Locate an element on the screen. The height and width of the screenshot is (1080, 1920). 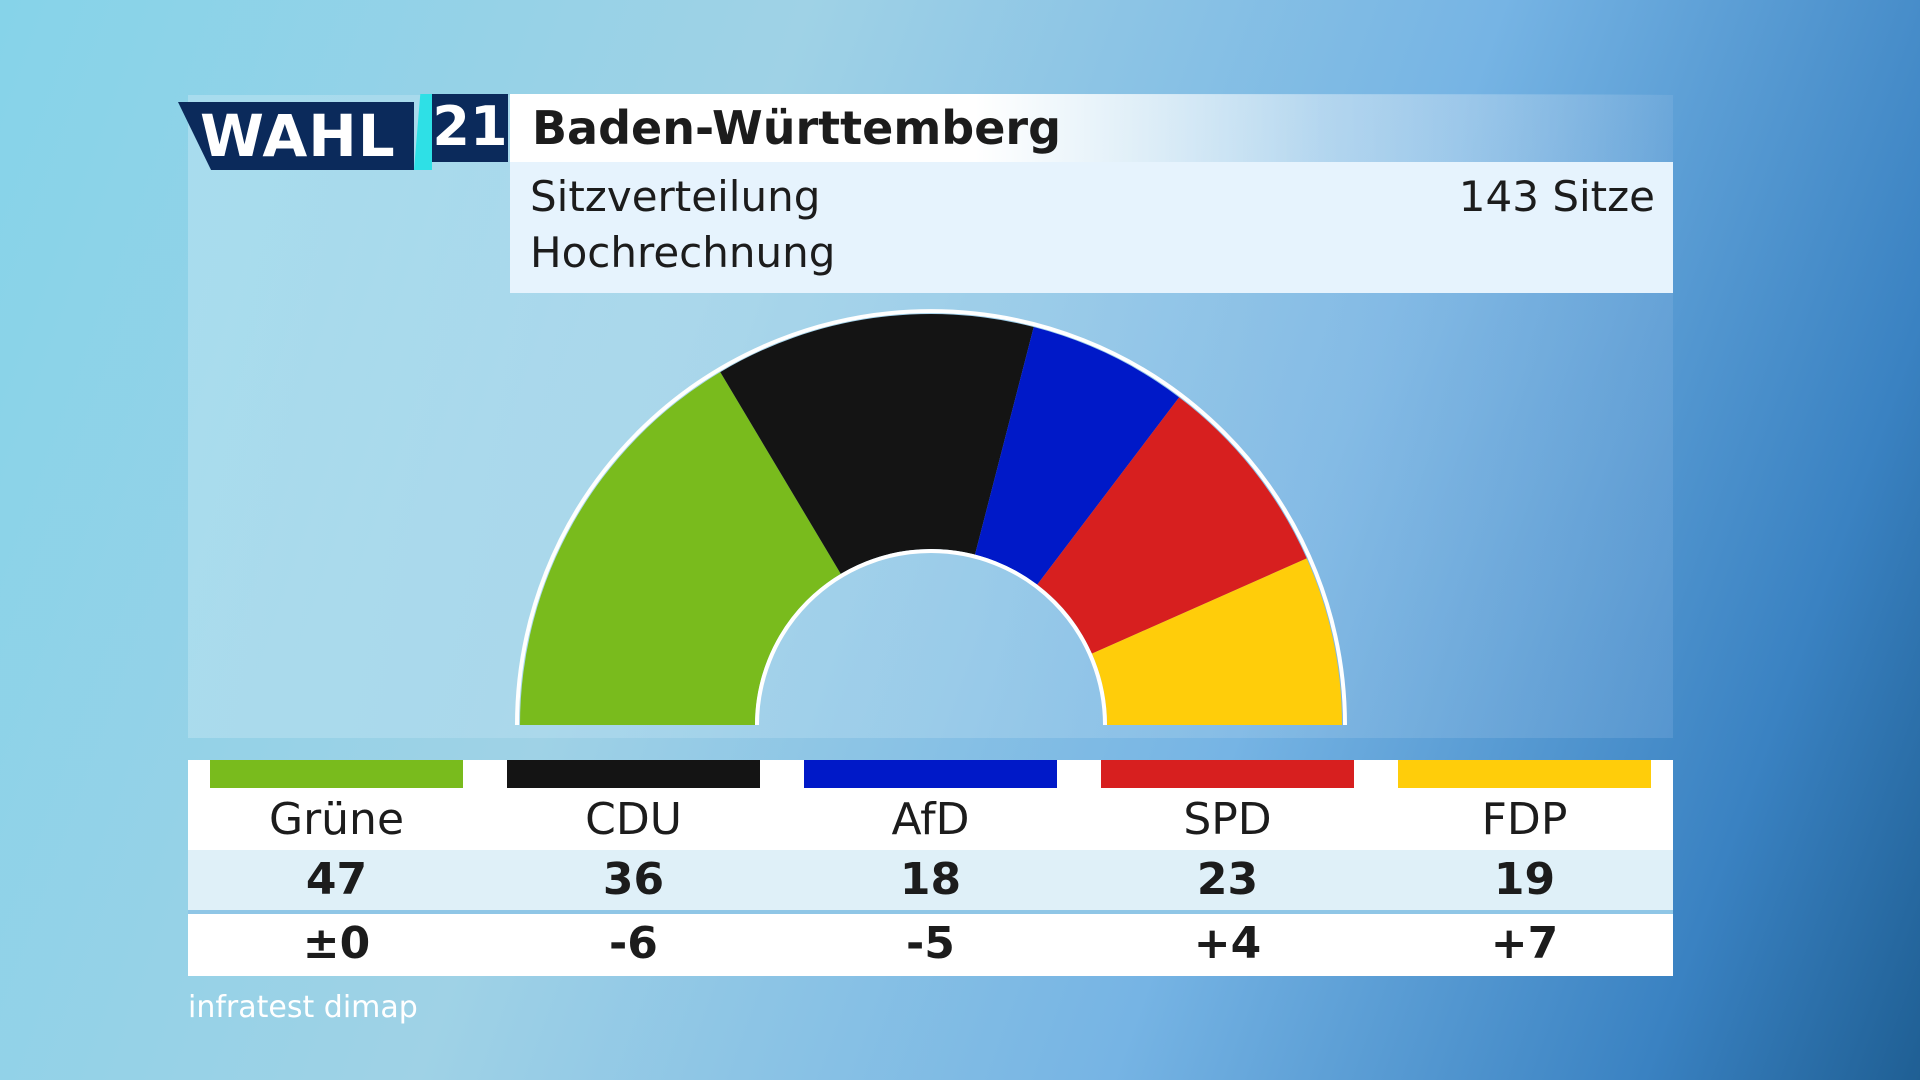
logo-wahl-block: WAHL is located at coordinates (296, 136).